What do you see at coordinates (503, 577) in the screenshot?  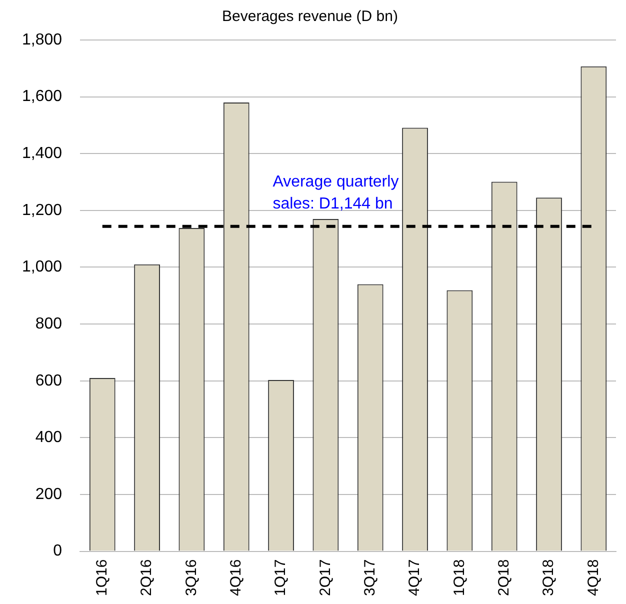 I see `x-tick-label: 2Q18` at bounding box center [503, 577].